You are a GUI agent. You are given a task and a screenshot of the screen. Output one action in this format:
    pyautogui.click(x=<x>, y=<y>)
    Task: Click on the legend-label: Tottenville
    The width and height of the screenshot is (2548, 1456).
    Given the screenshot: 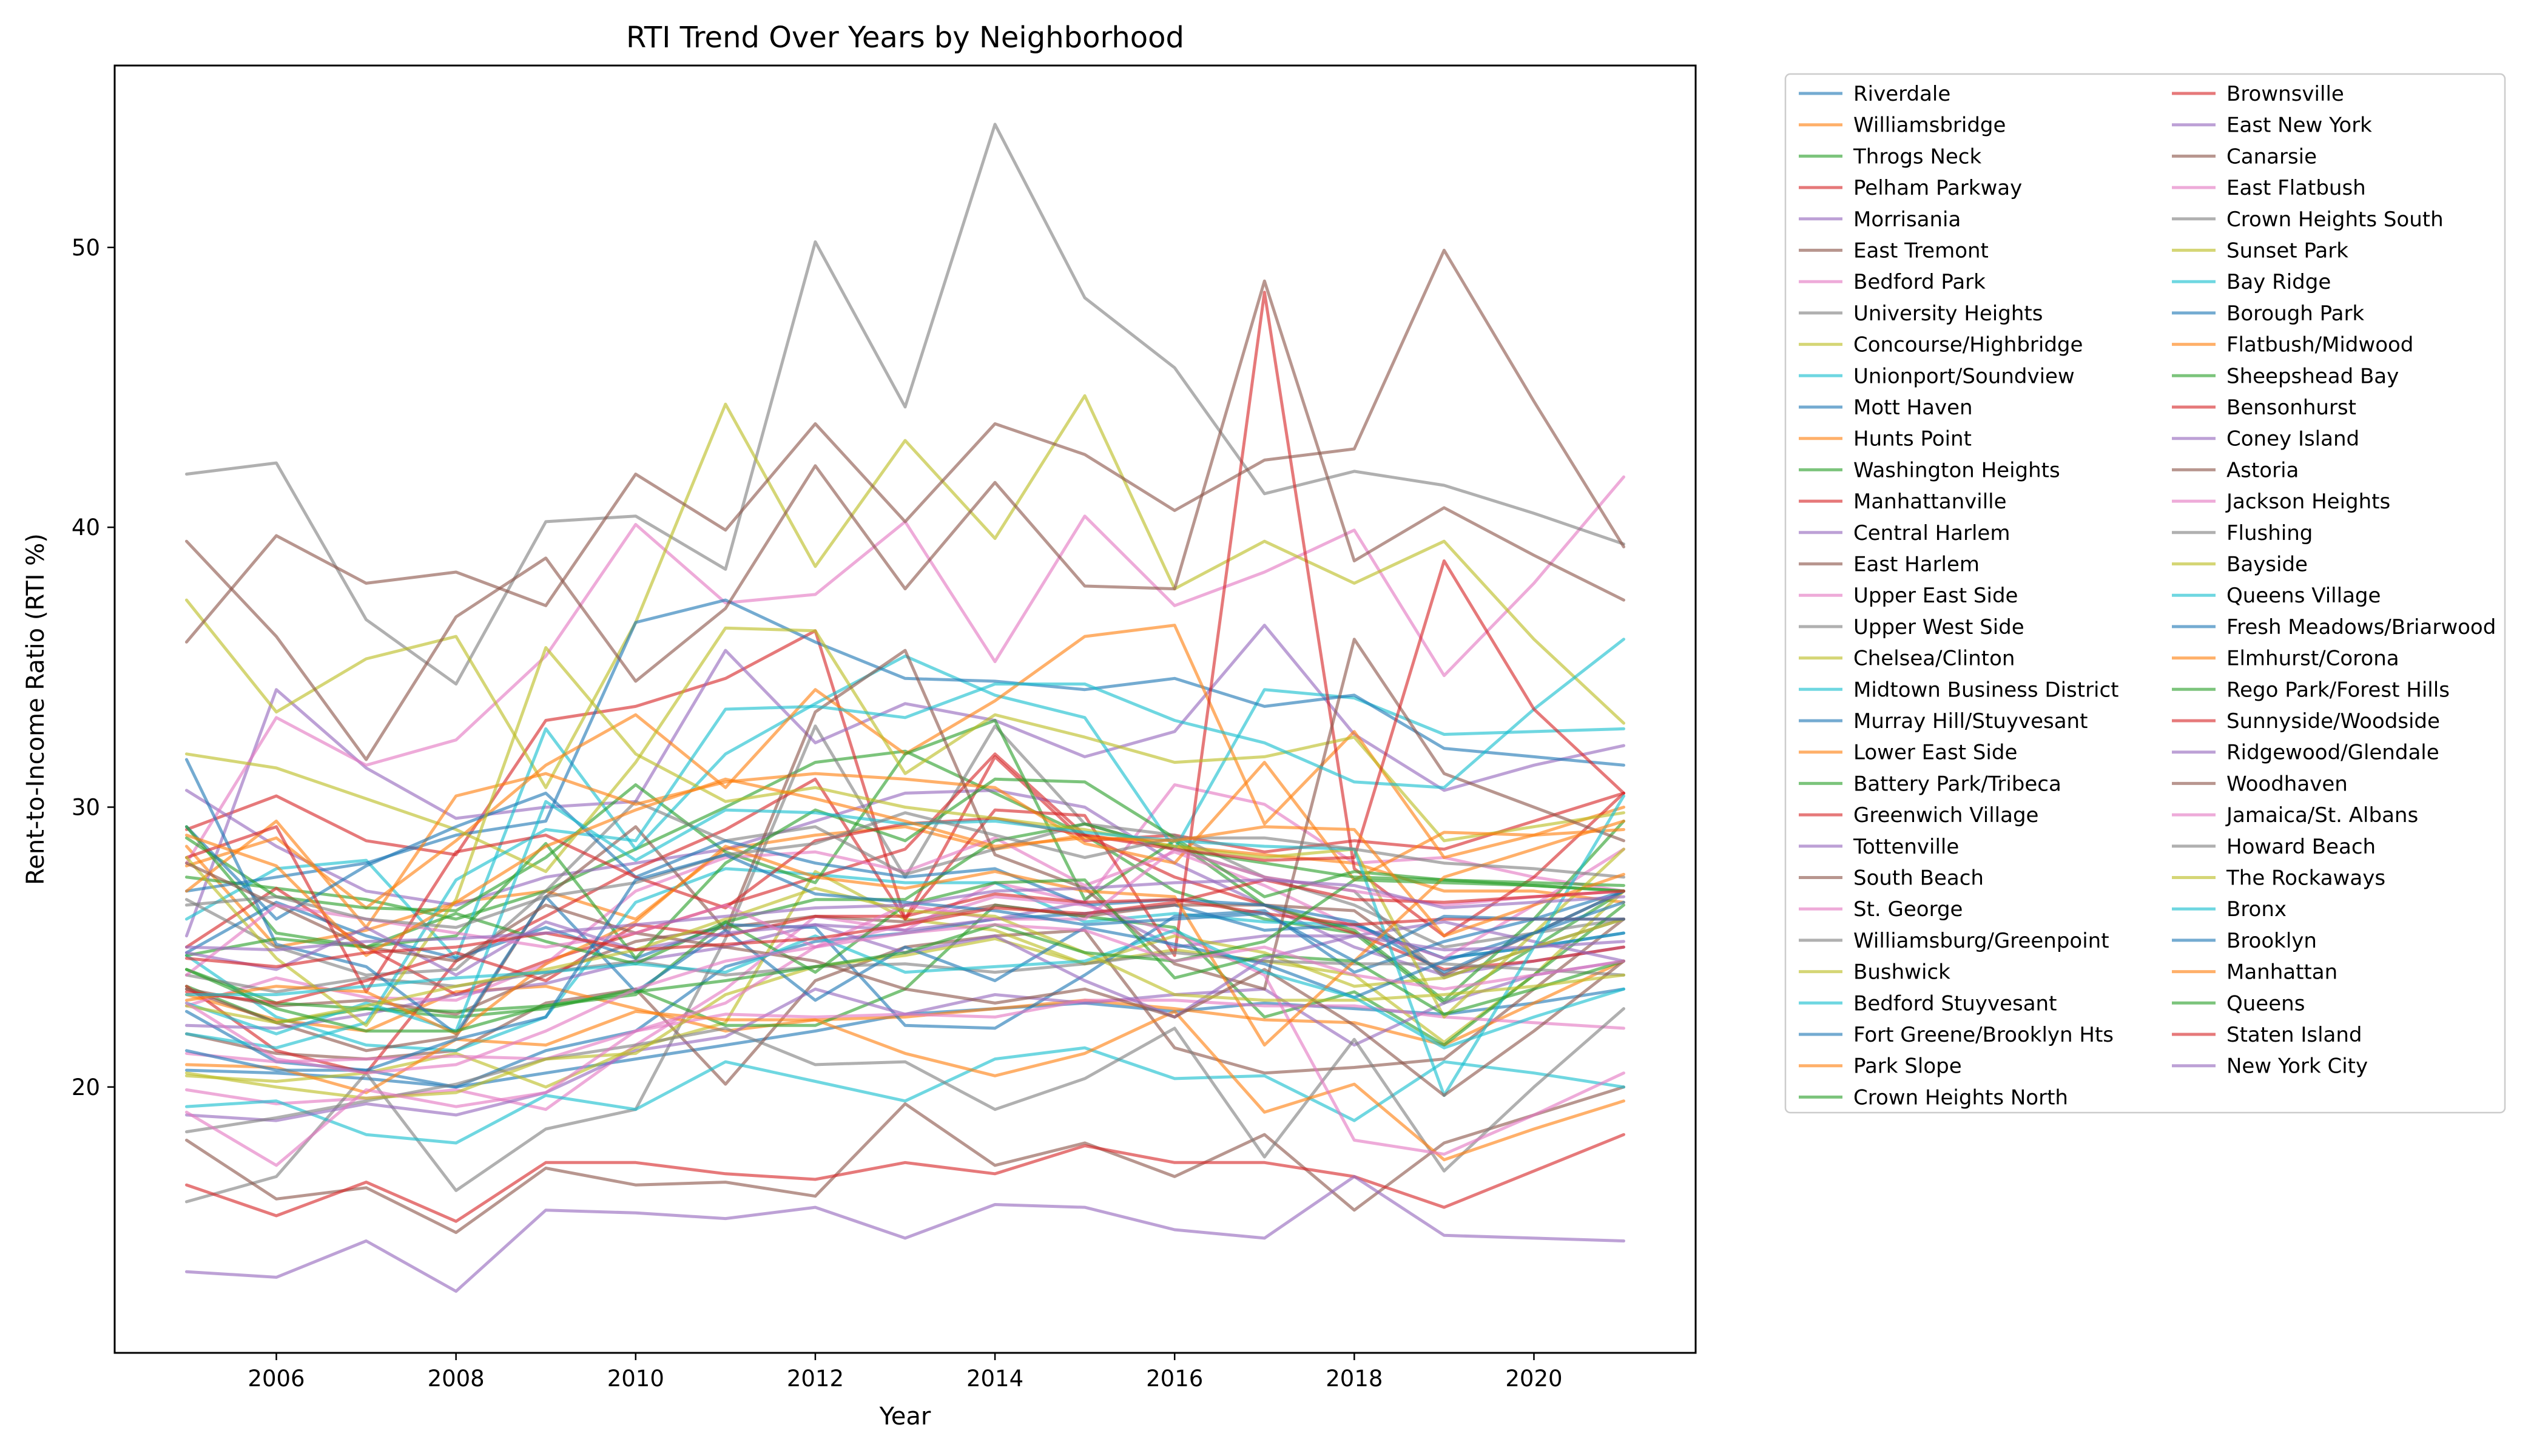 What is the action you would take?
    pyautogui.click(x=1906, y=847)
    